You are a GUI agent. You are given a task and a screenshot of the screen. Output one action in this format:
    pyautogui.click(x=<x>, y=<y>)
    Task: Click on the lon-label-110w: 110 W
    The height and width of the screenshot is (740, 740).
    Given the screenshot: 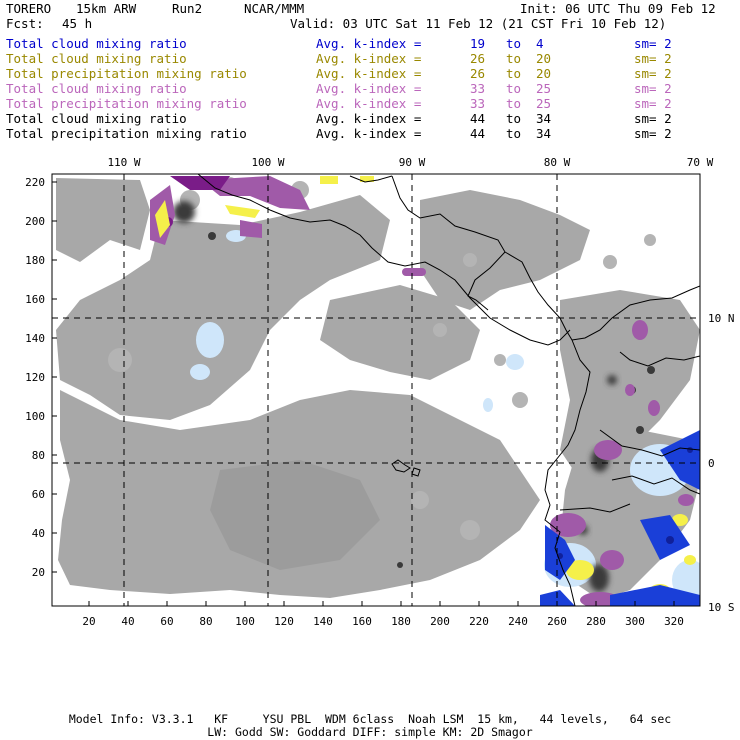 What is the action you would take?
    pyautogui.click(x=123, y=162)
    